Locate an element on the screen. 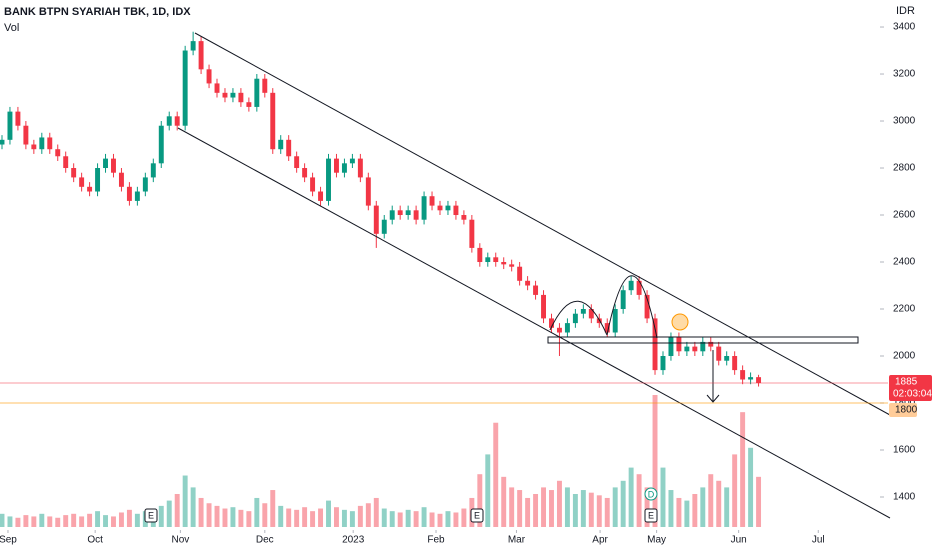 The height and width of the screenshot is (550, 932). event-label: D is located at coordinates (651, 494).